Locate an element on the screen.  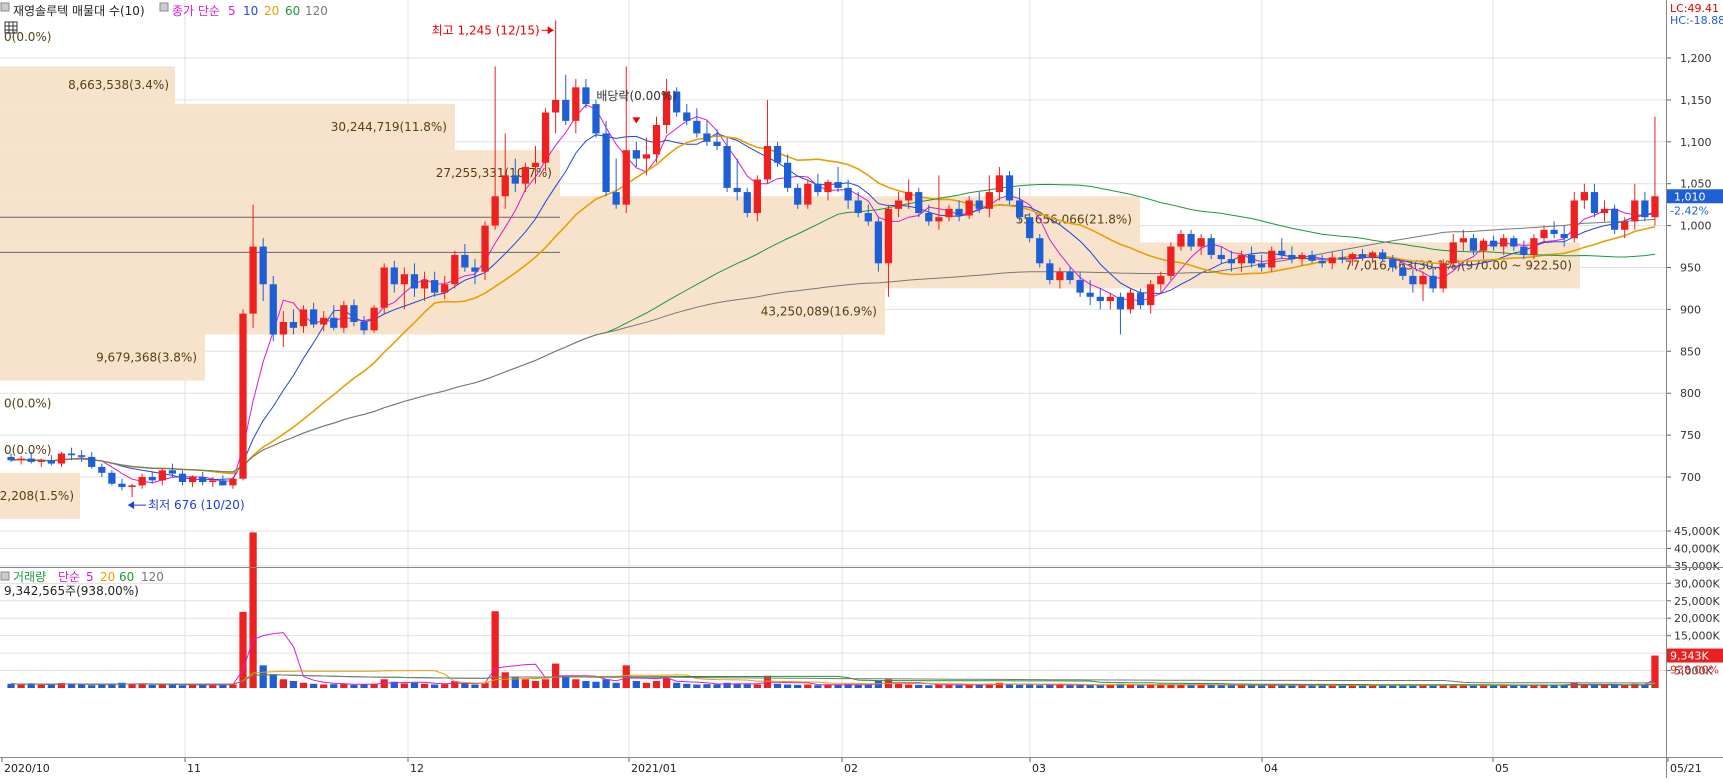
ma-toggle-icon is located at coordinates (164, 7).